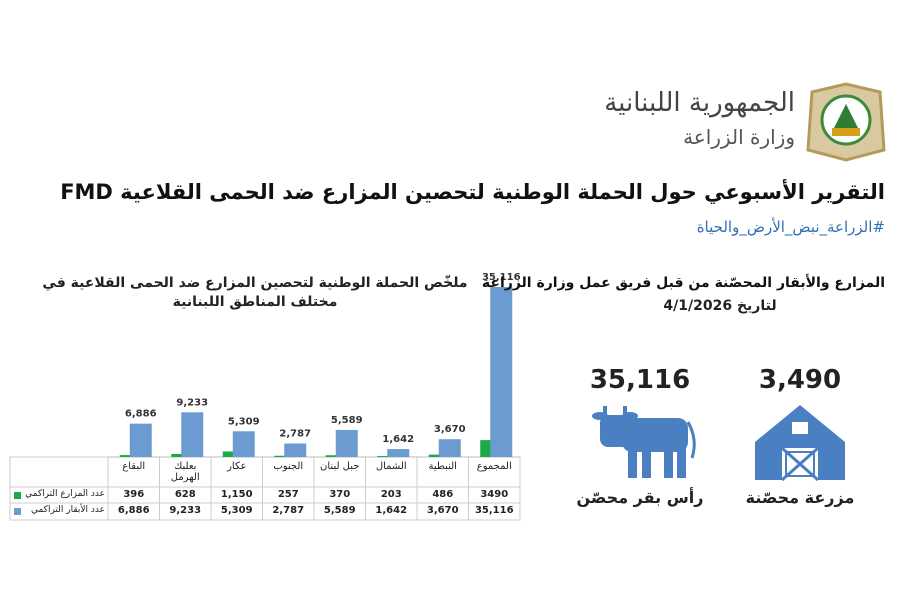 The image size is (900, 600). Describe the element at coordinates (340, 466) in the screenshot. I see `category-label: جبل لبنان` at that location.